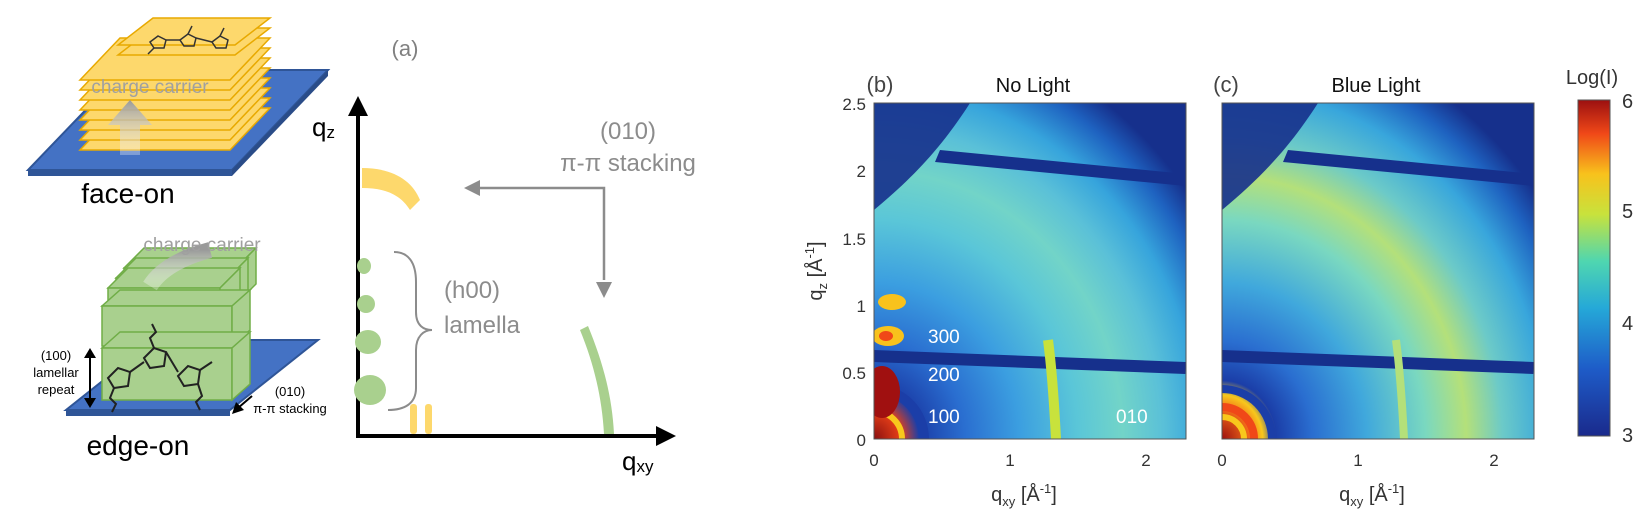 Image resolution: width=1648 pixels, height=530 pixels. I want to click on detector-gap-top-b, so click(1060, 168).